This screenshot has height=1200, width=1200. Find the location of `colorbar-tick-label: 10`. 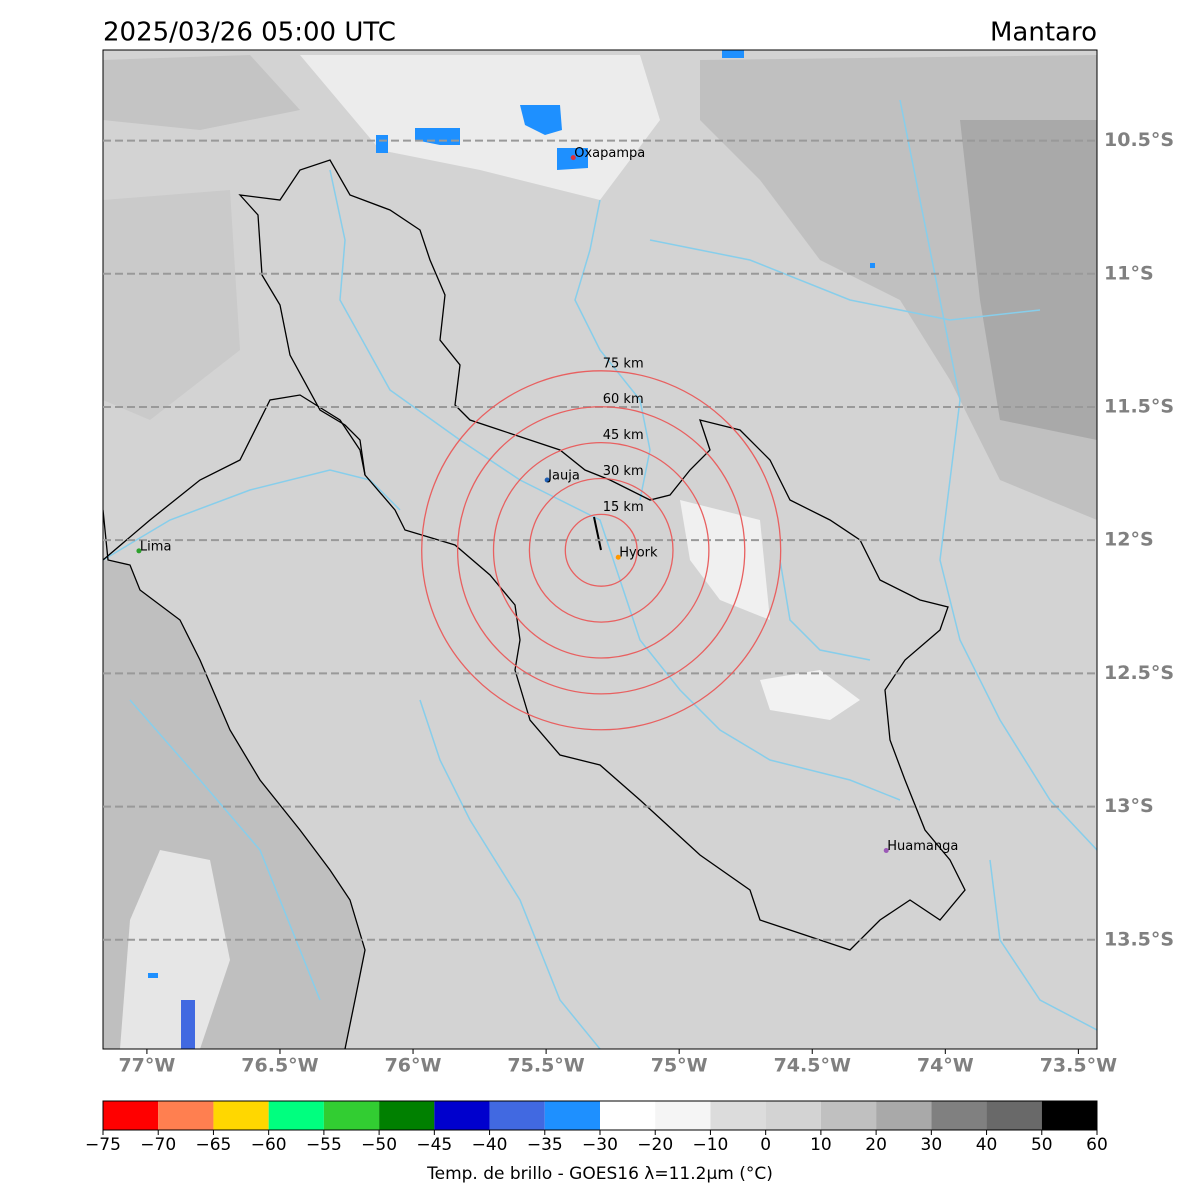

colorbar-tick-label: 10 is located at coordinates (821, 1145).